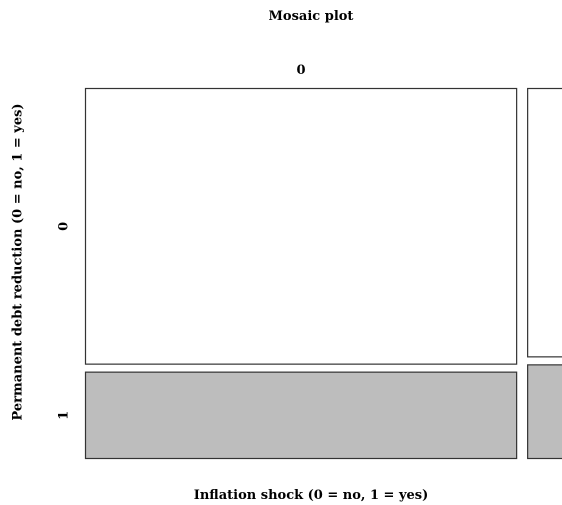 This screenshot has height=505, width=562. Describe the element at coordinates (544, 412) in the screenshot. I see `mosaic-tile-x1-y1` at that location.